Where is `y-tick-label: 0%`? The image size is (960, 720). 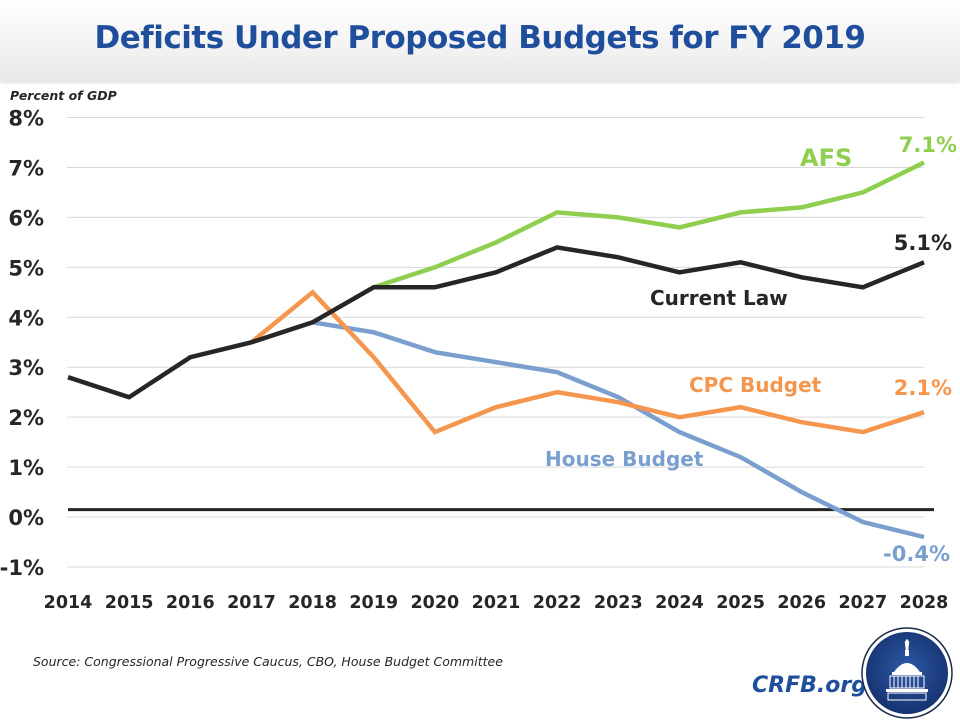 y-tick-label: 0% is located at coordinates (26, 518).